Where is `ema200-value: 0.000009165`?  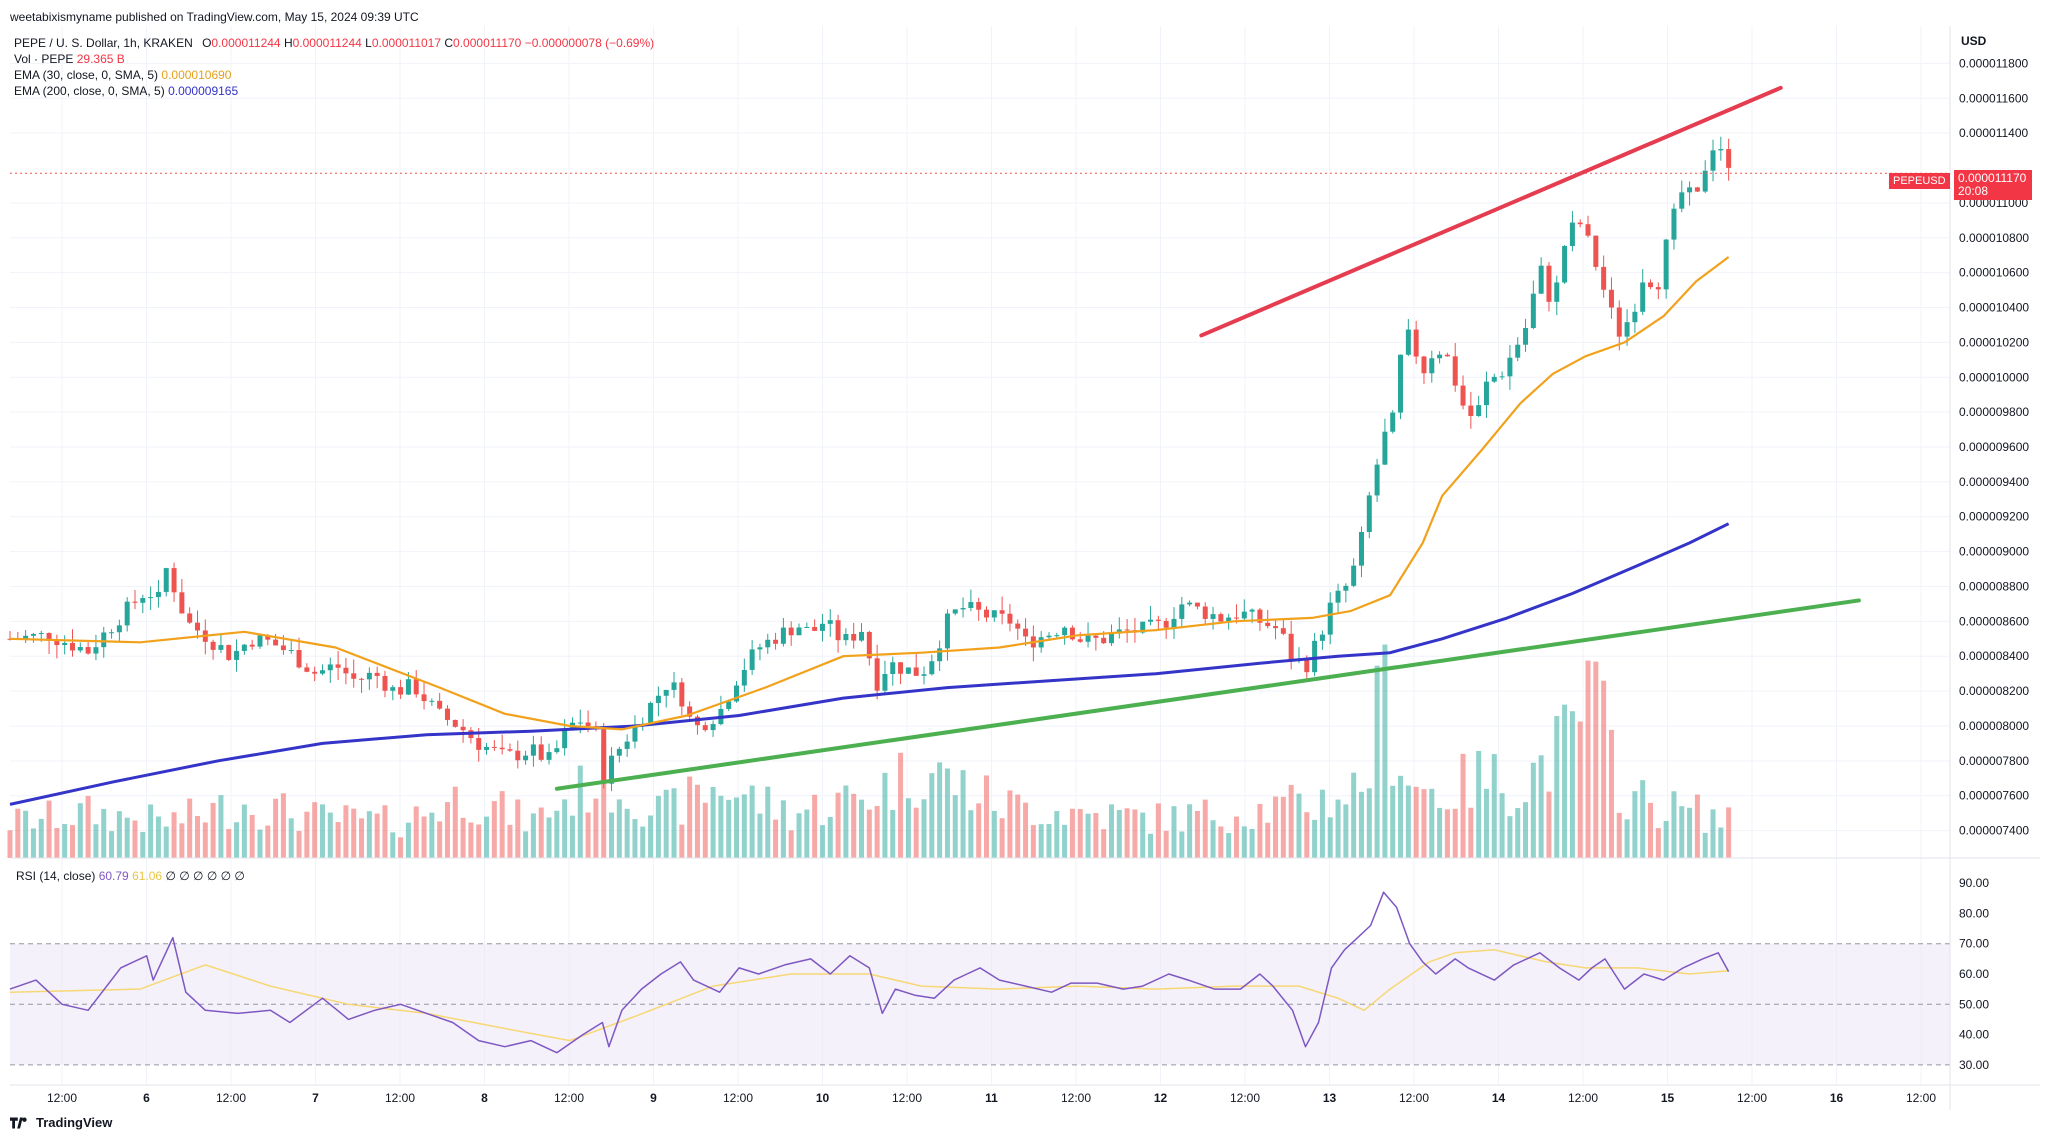
ema200-value: 0.000009165 is located at coordinates (203, 91).